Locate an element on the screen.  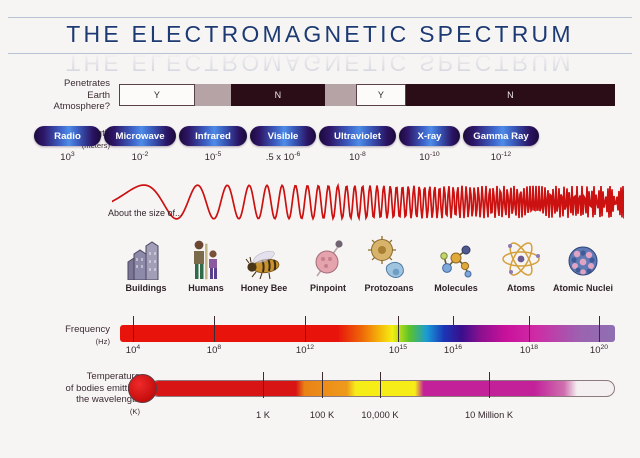
size-object-label: Buildings is located at coordinates (146, 288).